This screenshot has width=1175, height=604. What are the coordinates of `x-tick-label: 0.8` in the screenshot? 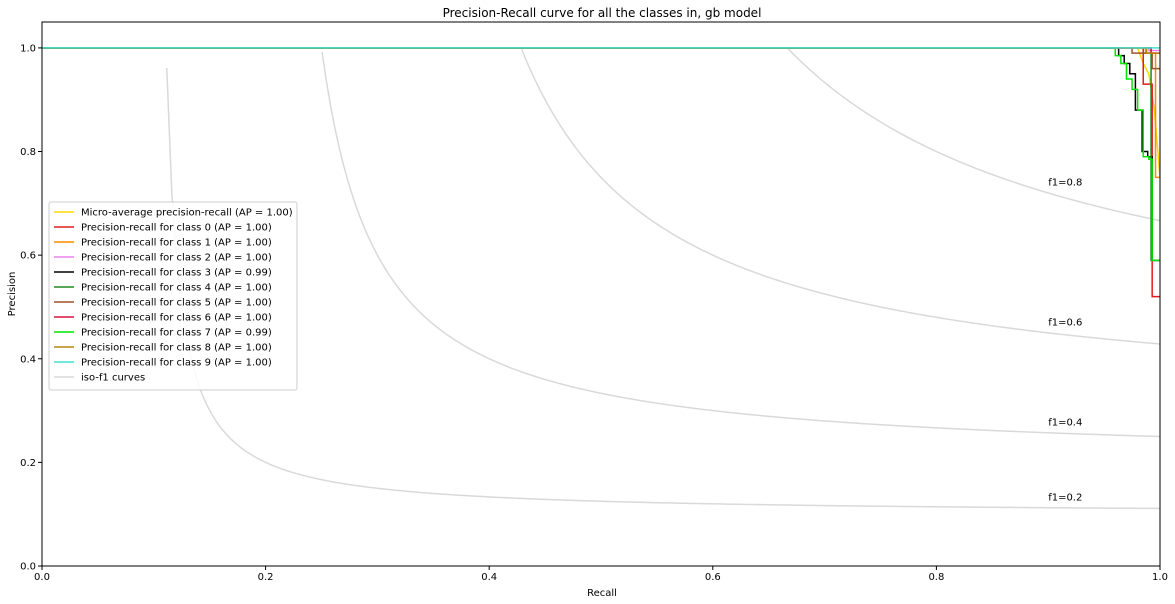 It's located at (936, 577).